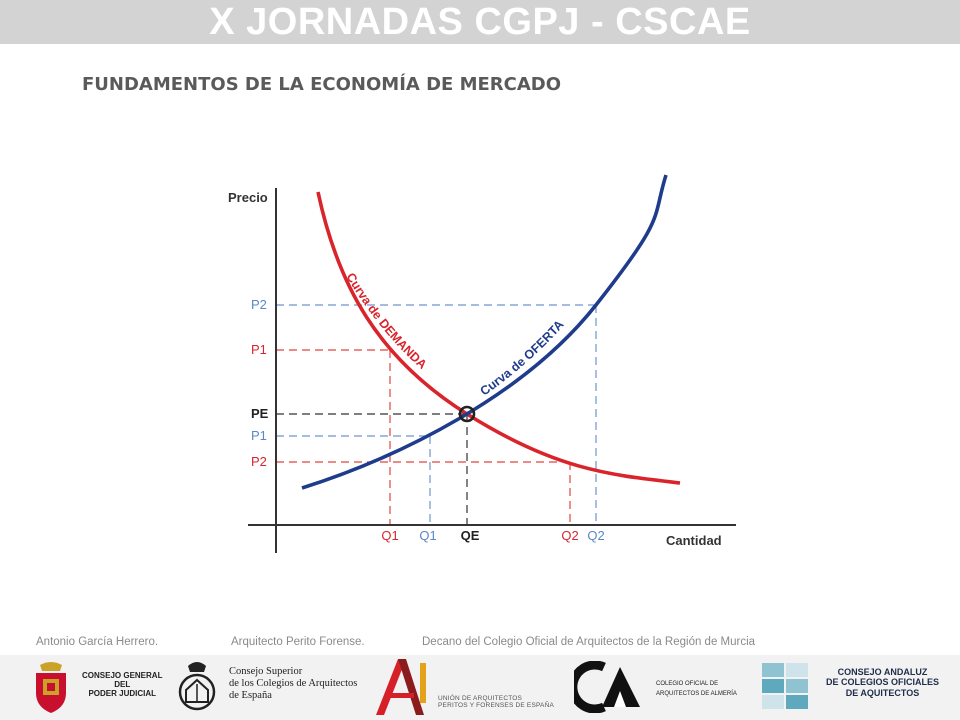  What do you see at coordinates (785, 686) in the screenshot?
I see `grid-squares-icon` at bounding box center [785, 686].